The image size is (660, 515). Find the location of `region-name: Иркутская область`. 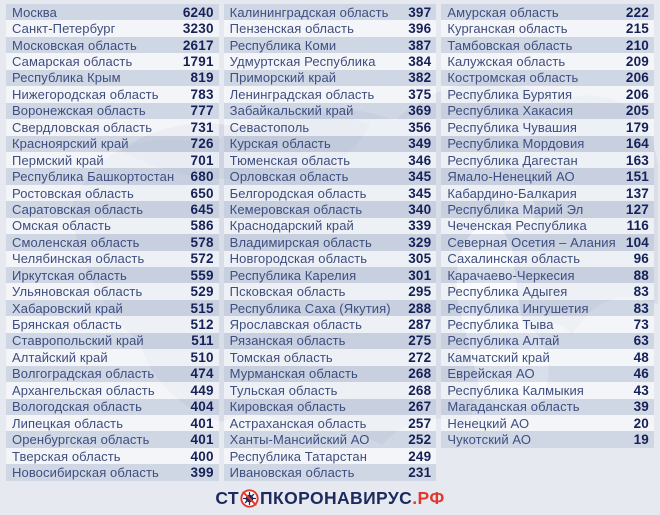

region-name: Иркутская область is located at coordinates (69, 275).